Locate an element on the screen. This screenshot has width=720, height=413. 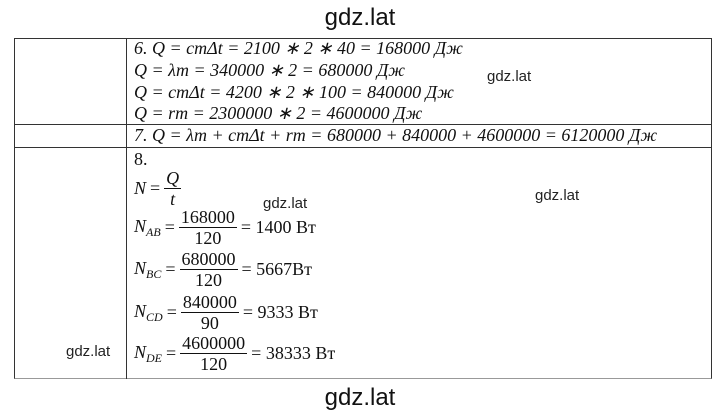
result: = 9333 Вт is located at coordinates (280, 312).